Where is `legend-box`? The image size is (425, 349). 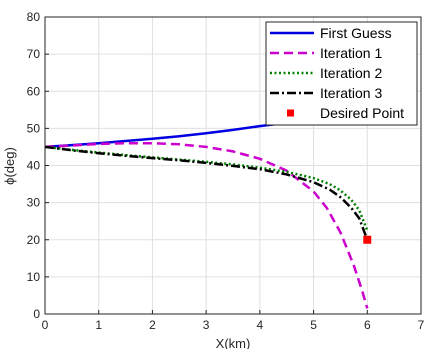 legend-box is located at coordinates (341, 73).